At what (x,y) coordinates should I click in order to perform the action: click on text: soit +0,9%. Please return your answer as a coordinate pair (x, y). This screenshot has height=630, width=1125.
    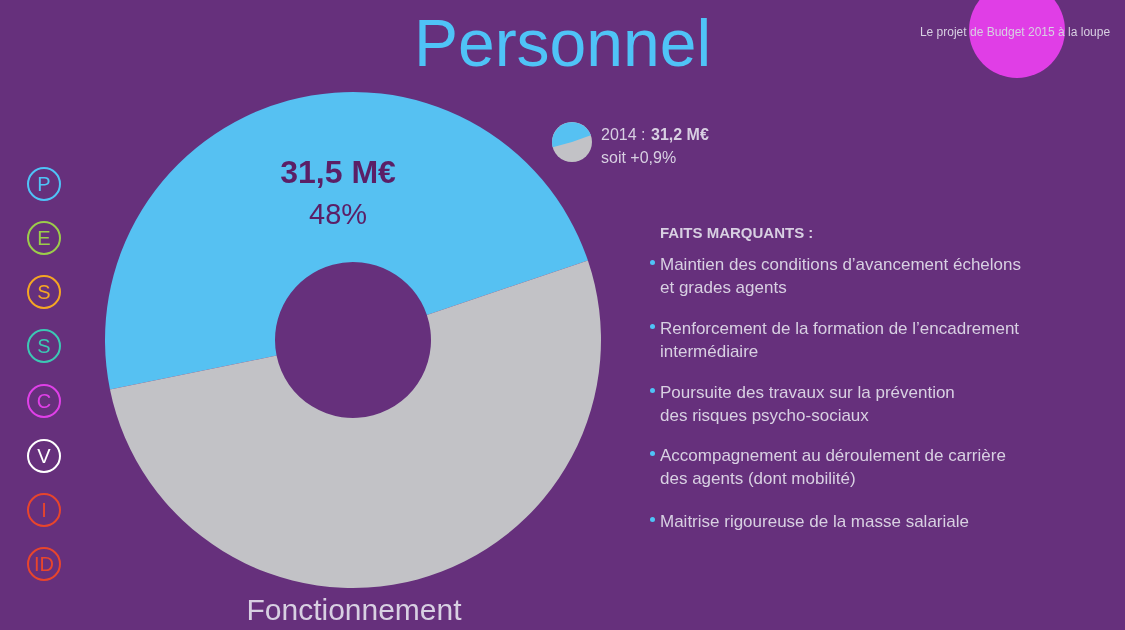
    Looking at the image, I should click on (639, 157).